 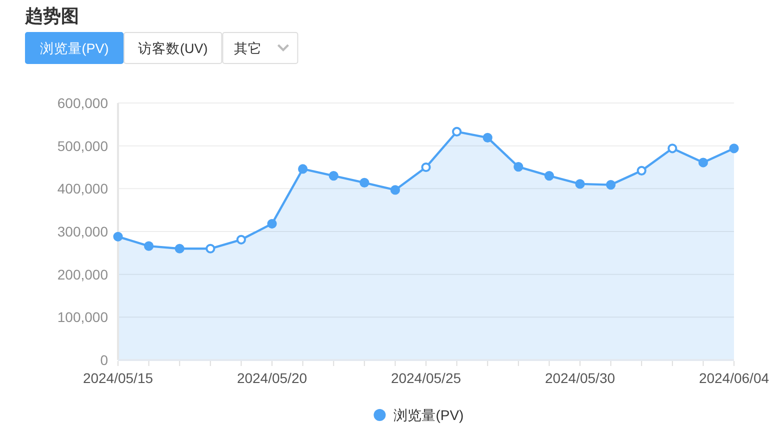 What do you see at coordinates (82, 232) in the screenshot?
I see `y-tick-label: 300,000` at bounding box center [82, 232].